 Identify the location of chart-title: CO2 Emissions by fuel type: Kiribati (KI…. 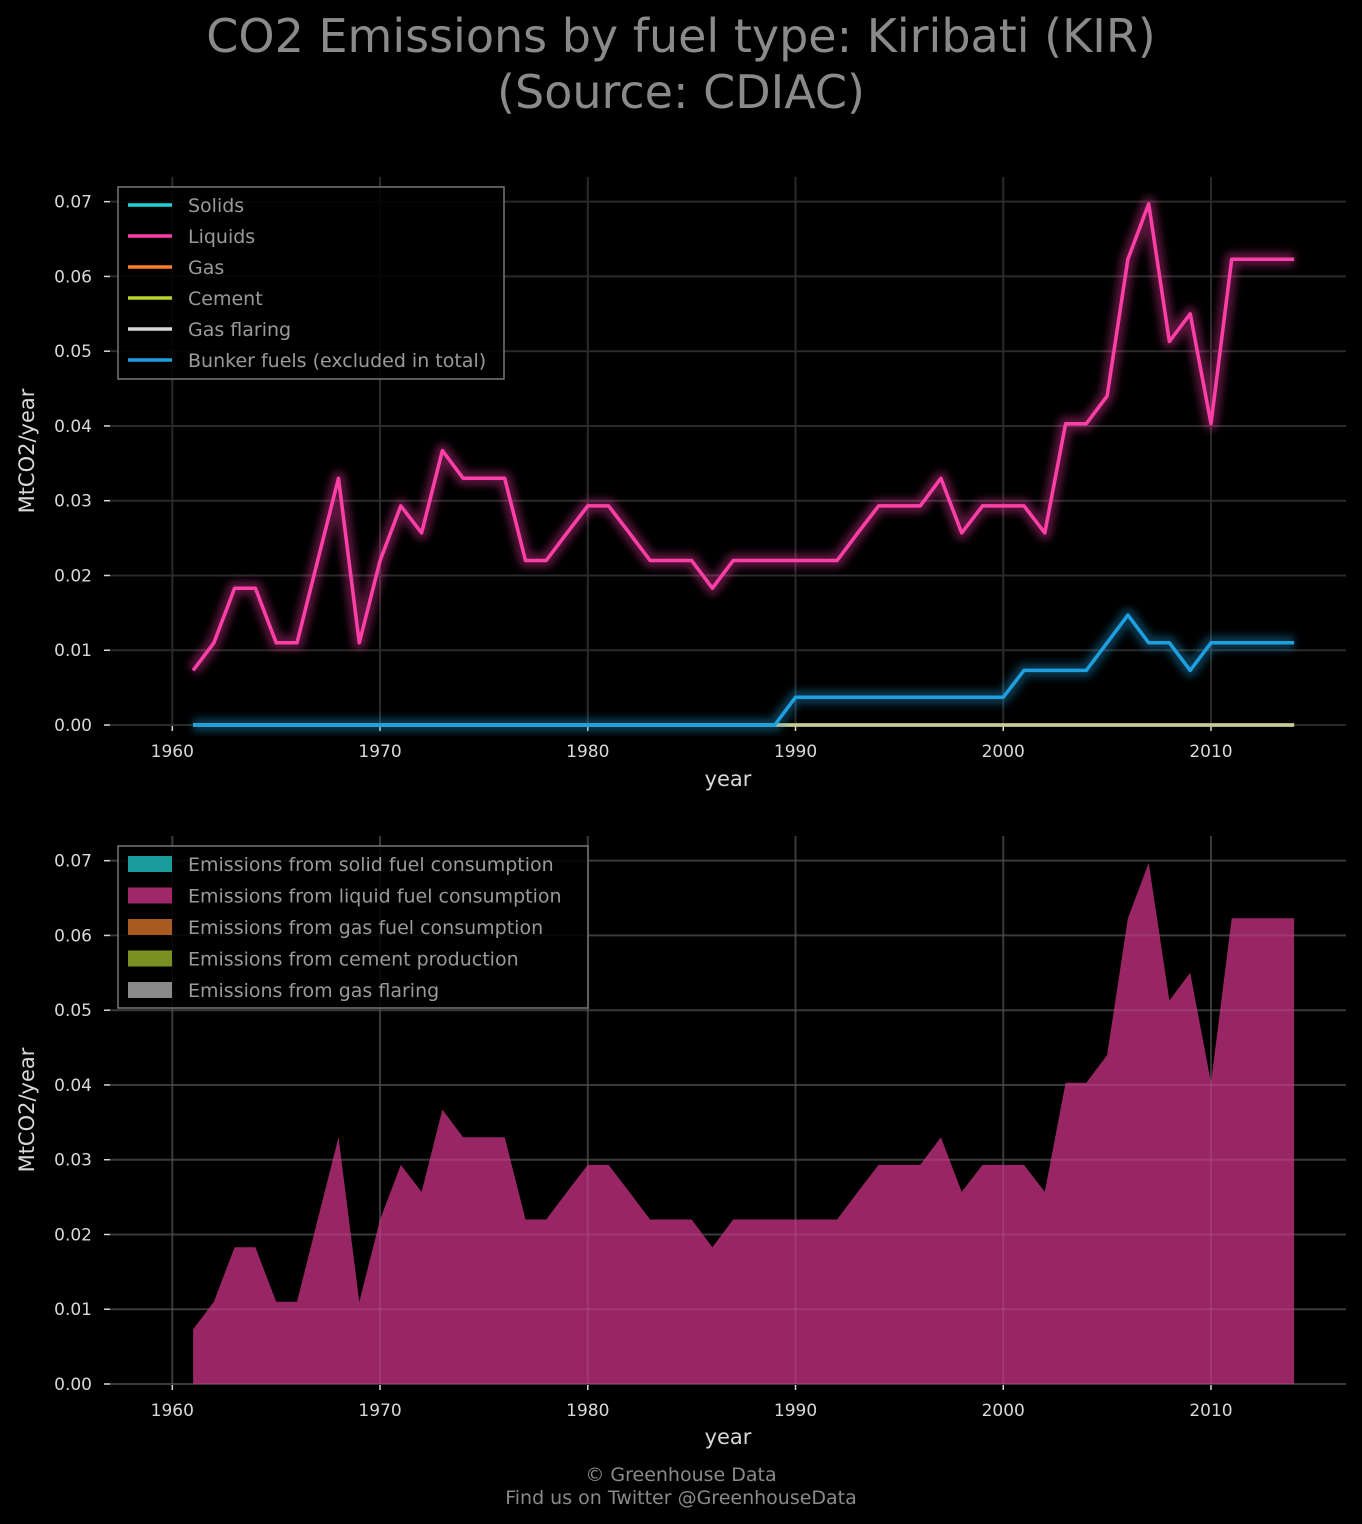
(681, 64).